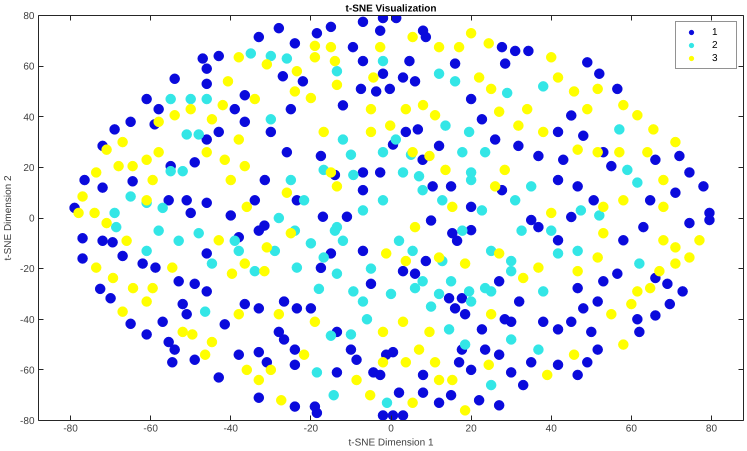 The height and width of the screenshot is (451, 747). What do you see at coordinates (715, 32) in the screenshot?
I see `legend-label: 1` at bounding box center [715, 32].